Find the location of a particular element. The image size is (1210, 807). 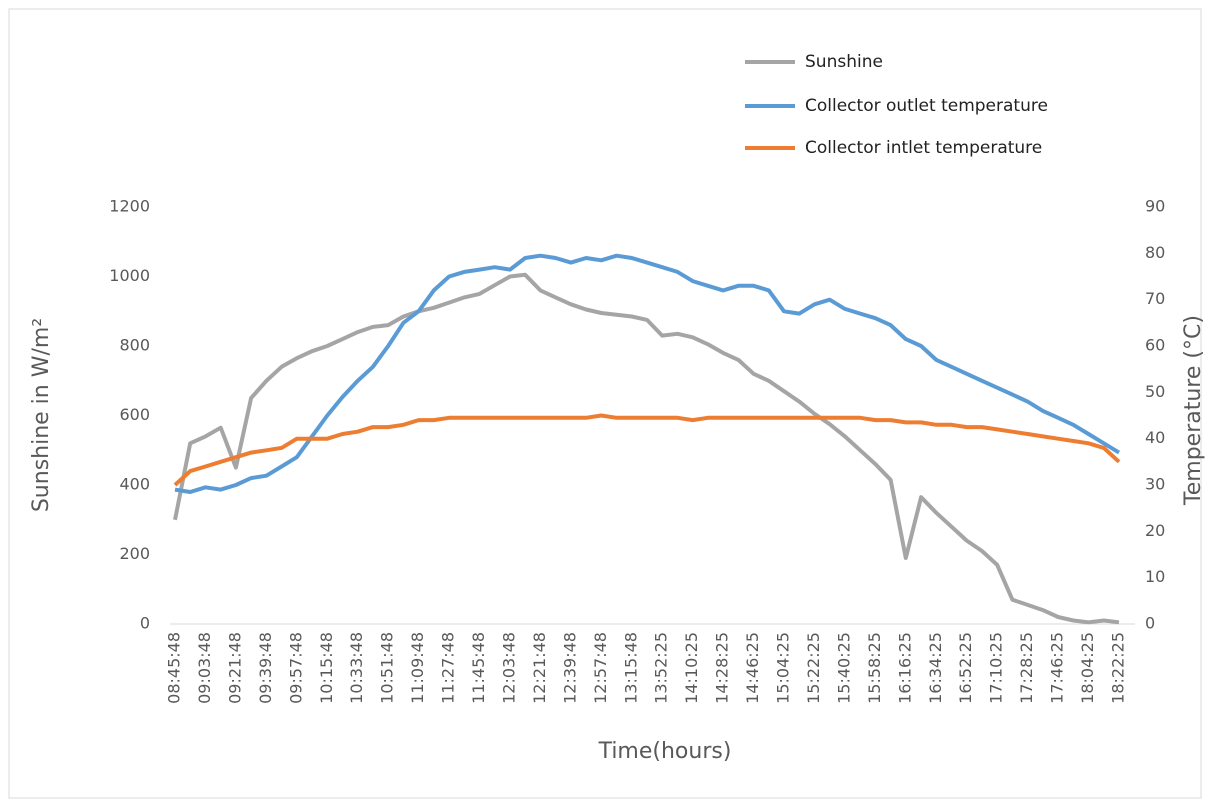

x-tick-label: 12:57:48 is located at coordinates (600, 668).